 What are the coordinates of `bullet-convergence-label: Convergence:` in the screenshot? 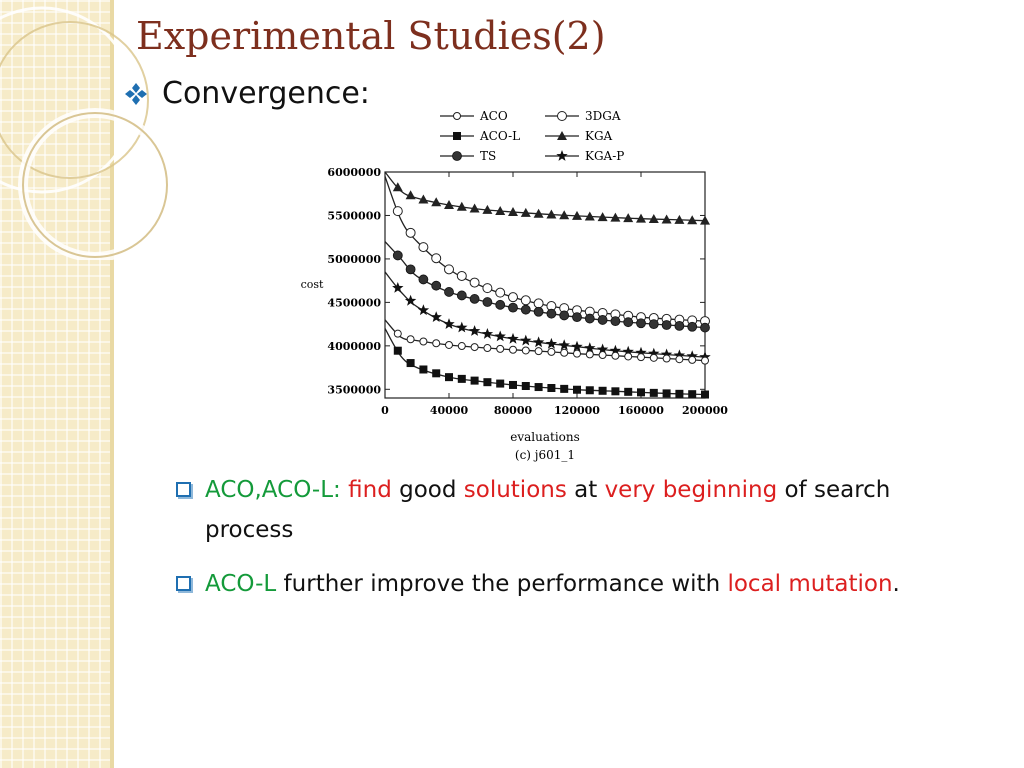 It's located at (266, 93).